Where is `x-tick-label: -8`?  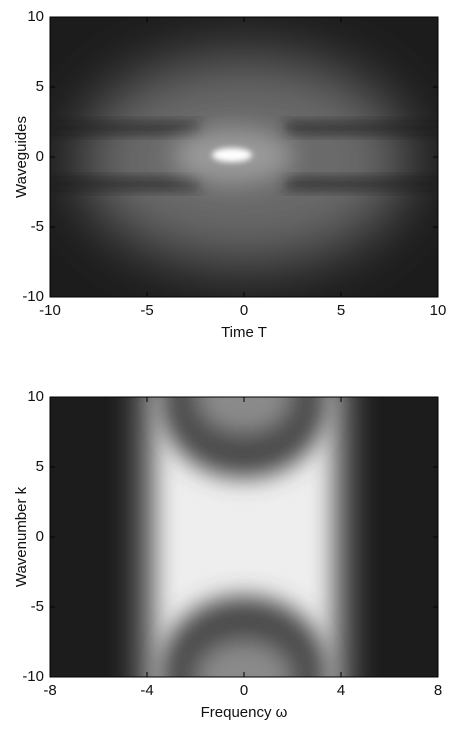 x-tick-label: -8 is located at coordinates (49, 690).